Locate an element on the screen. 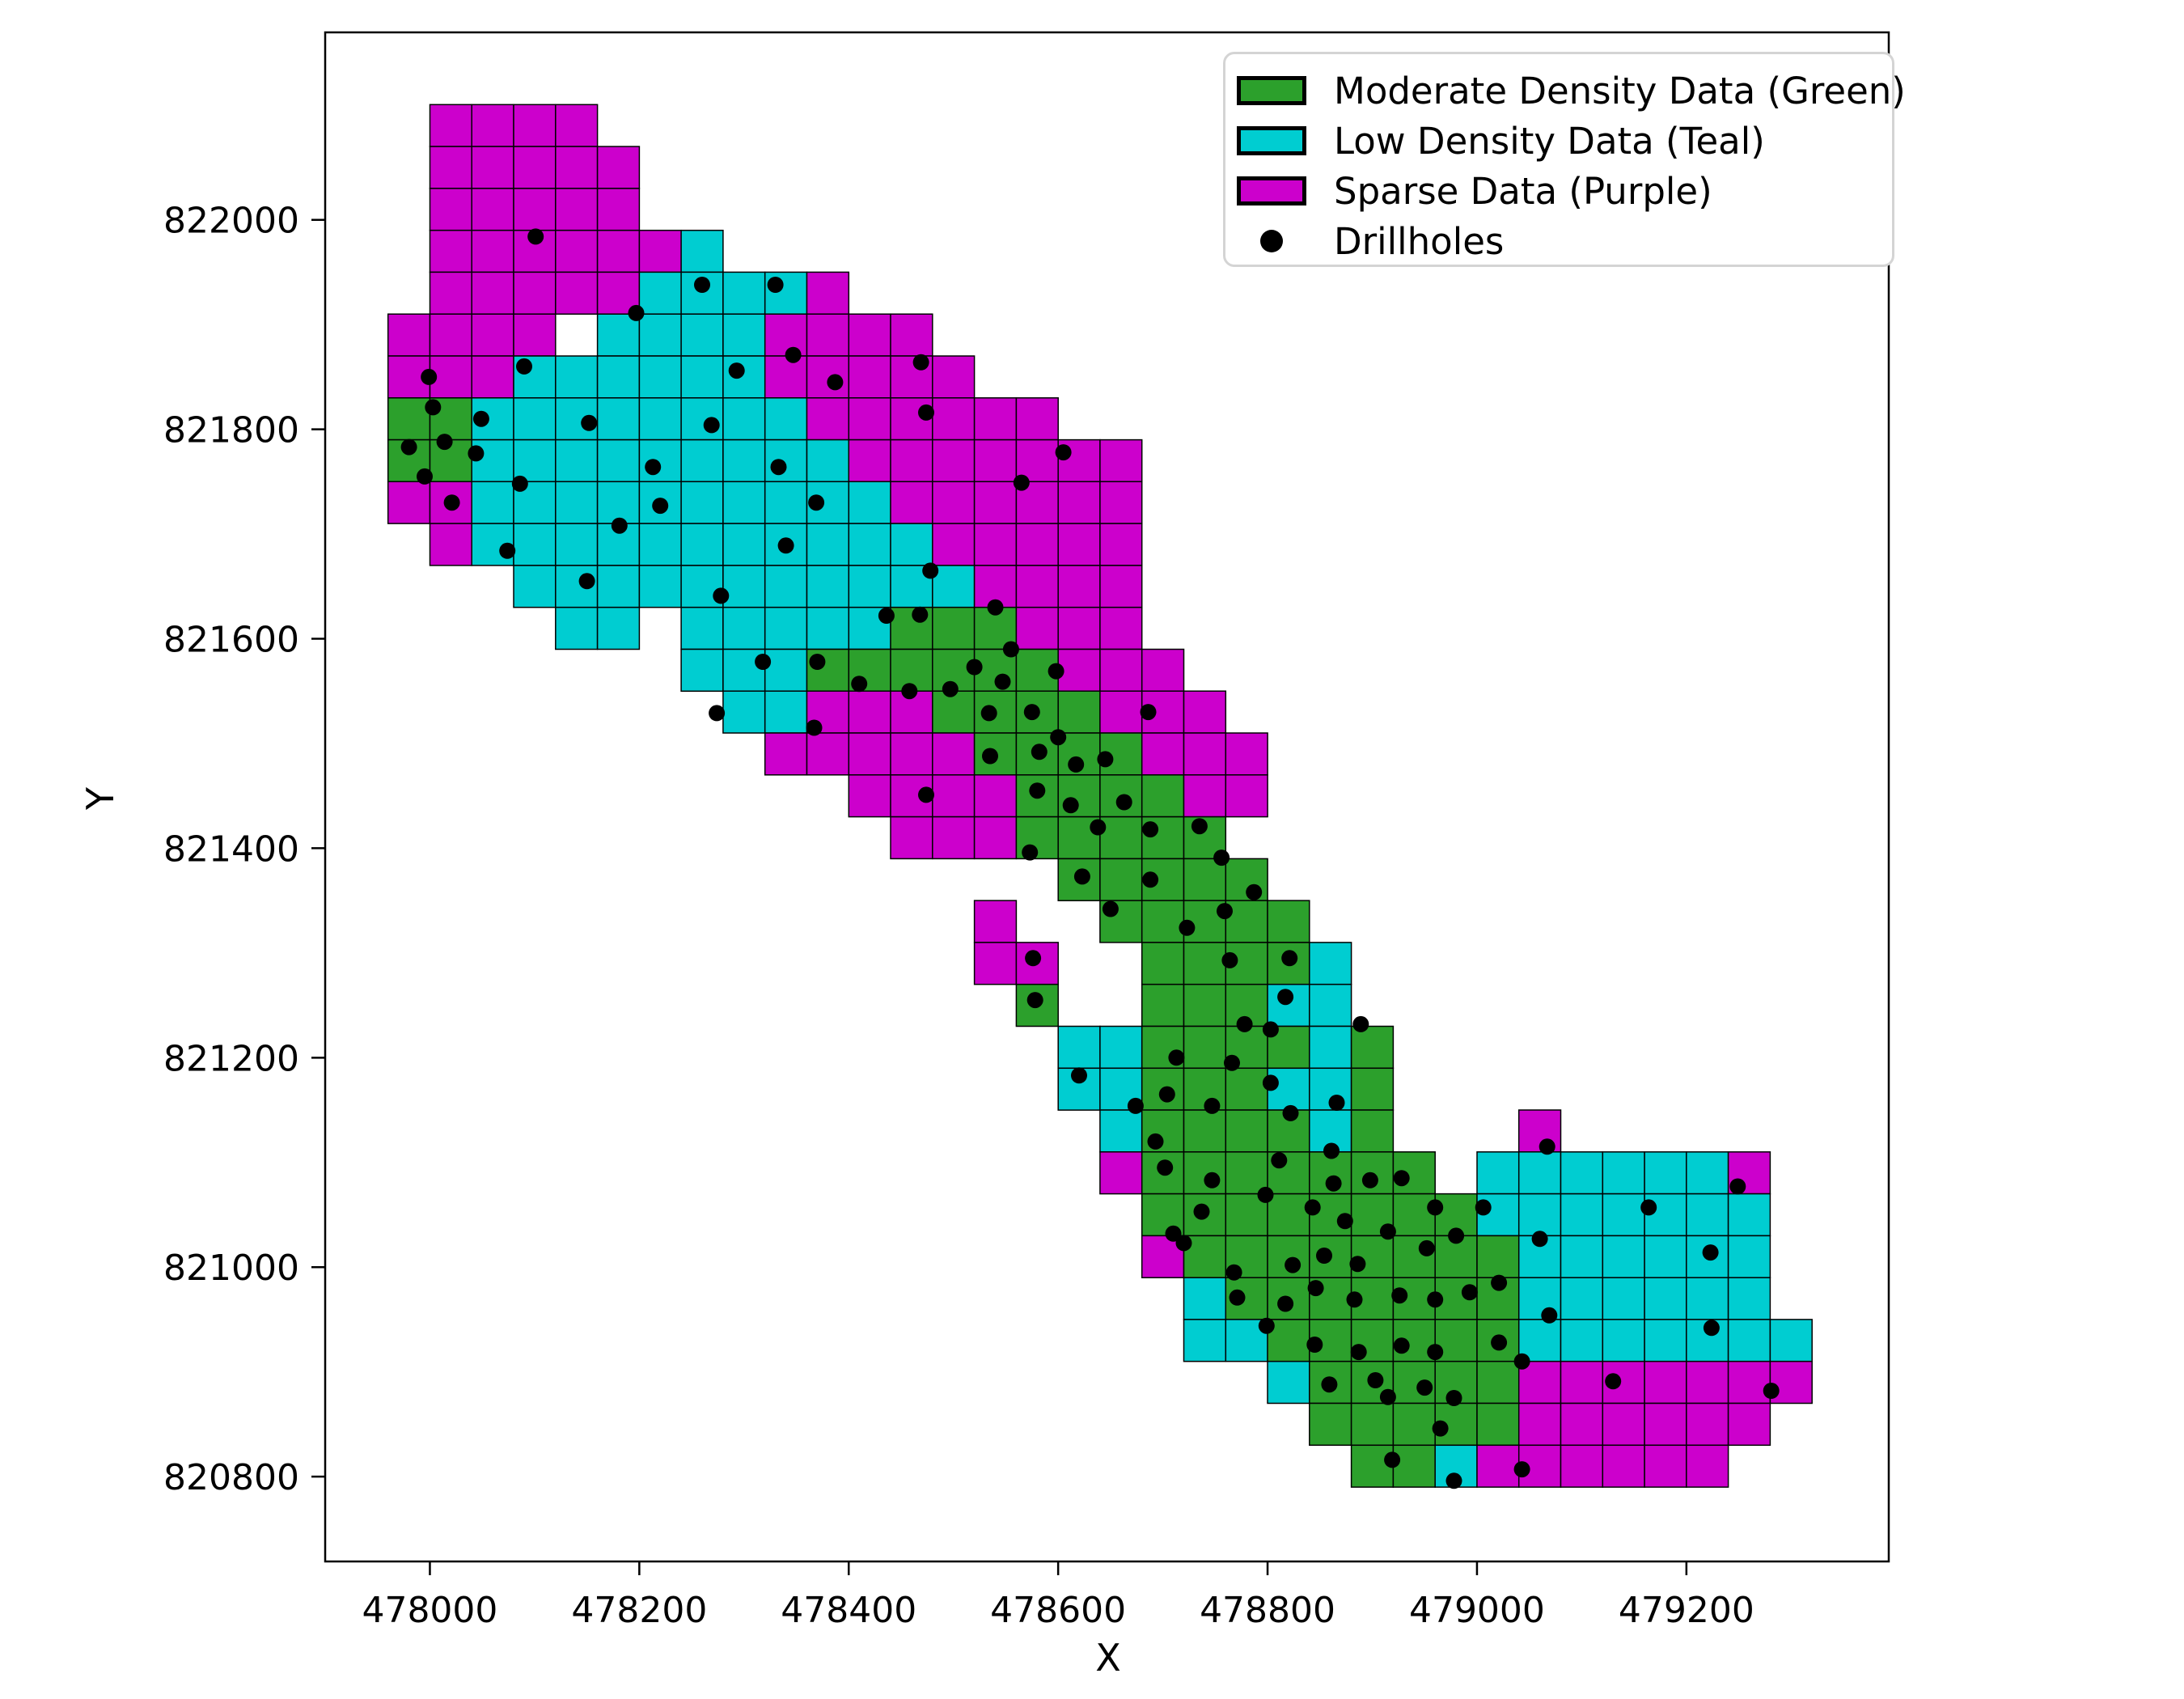 The width and height of the screenshot is (2184, 1699). y-tick-label: 821200 is located at coordinates (231, 1058).